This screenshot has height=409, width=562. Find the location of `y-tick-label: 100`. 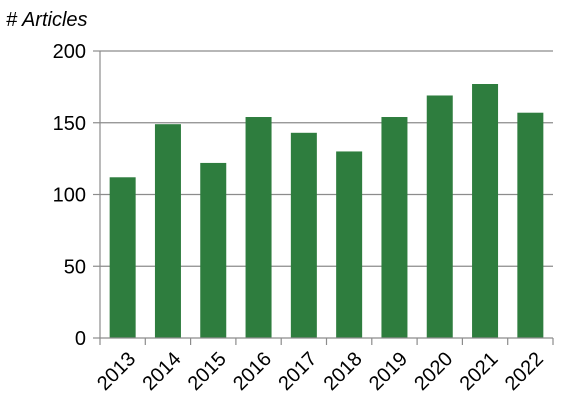

y-tick-label: 100 is located at coordinates (69, 196).